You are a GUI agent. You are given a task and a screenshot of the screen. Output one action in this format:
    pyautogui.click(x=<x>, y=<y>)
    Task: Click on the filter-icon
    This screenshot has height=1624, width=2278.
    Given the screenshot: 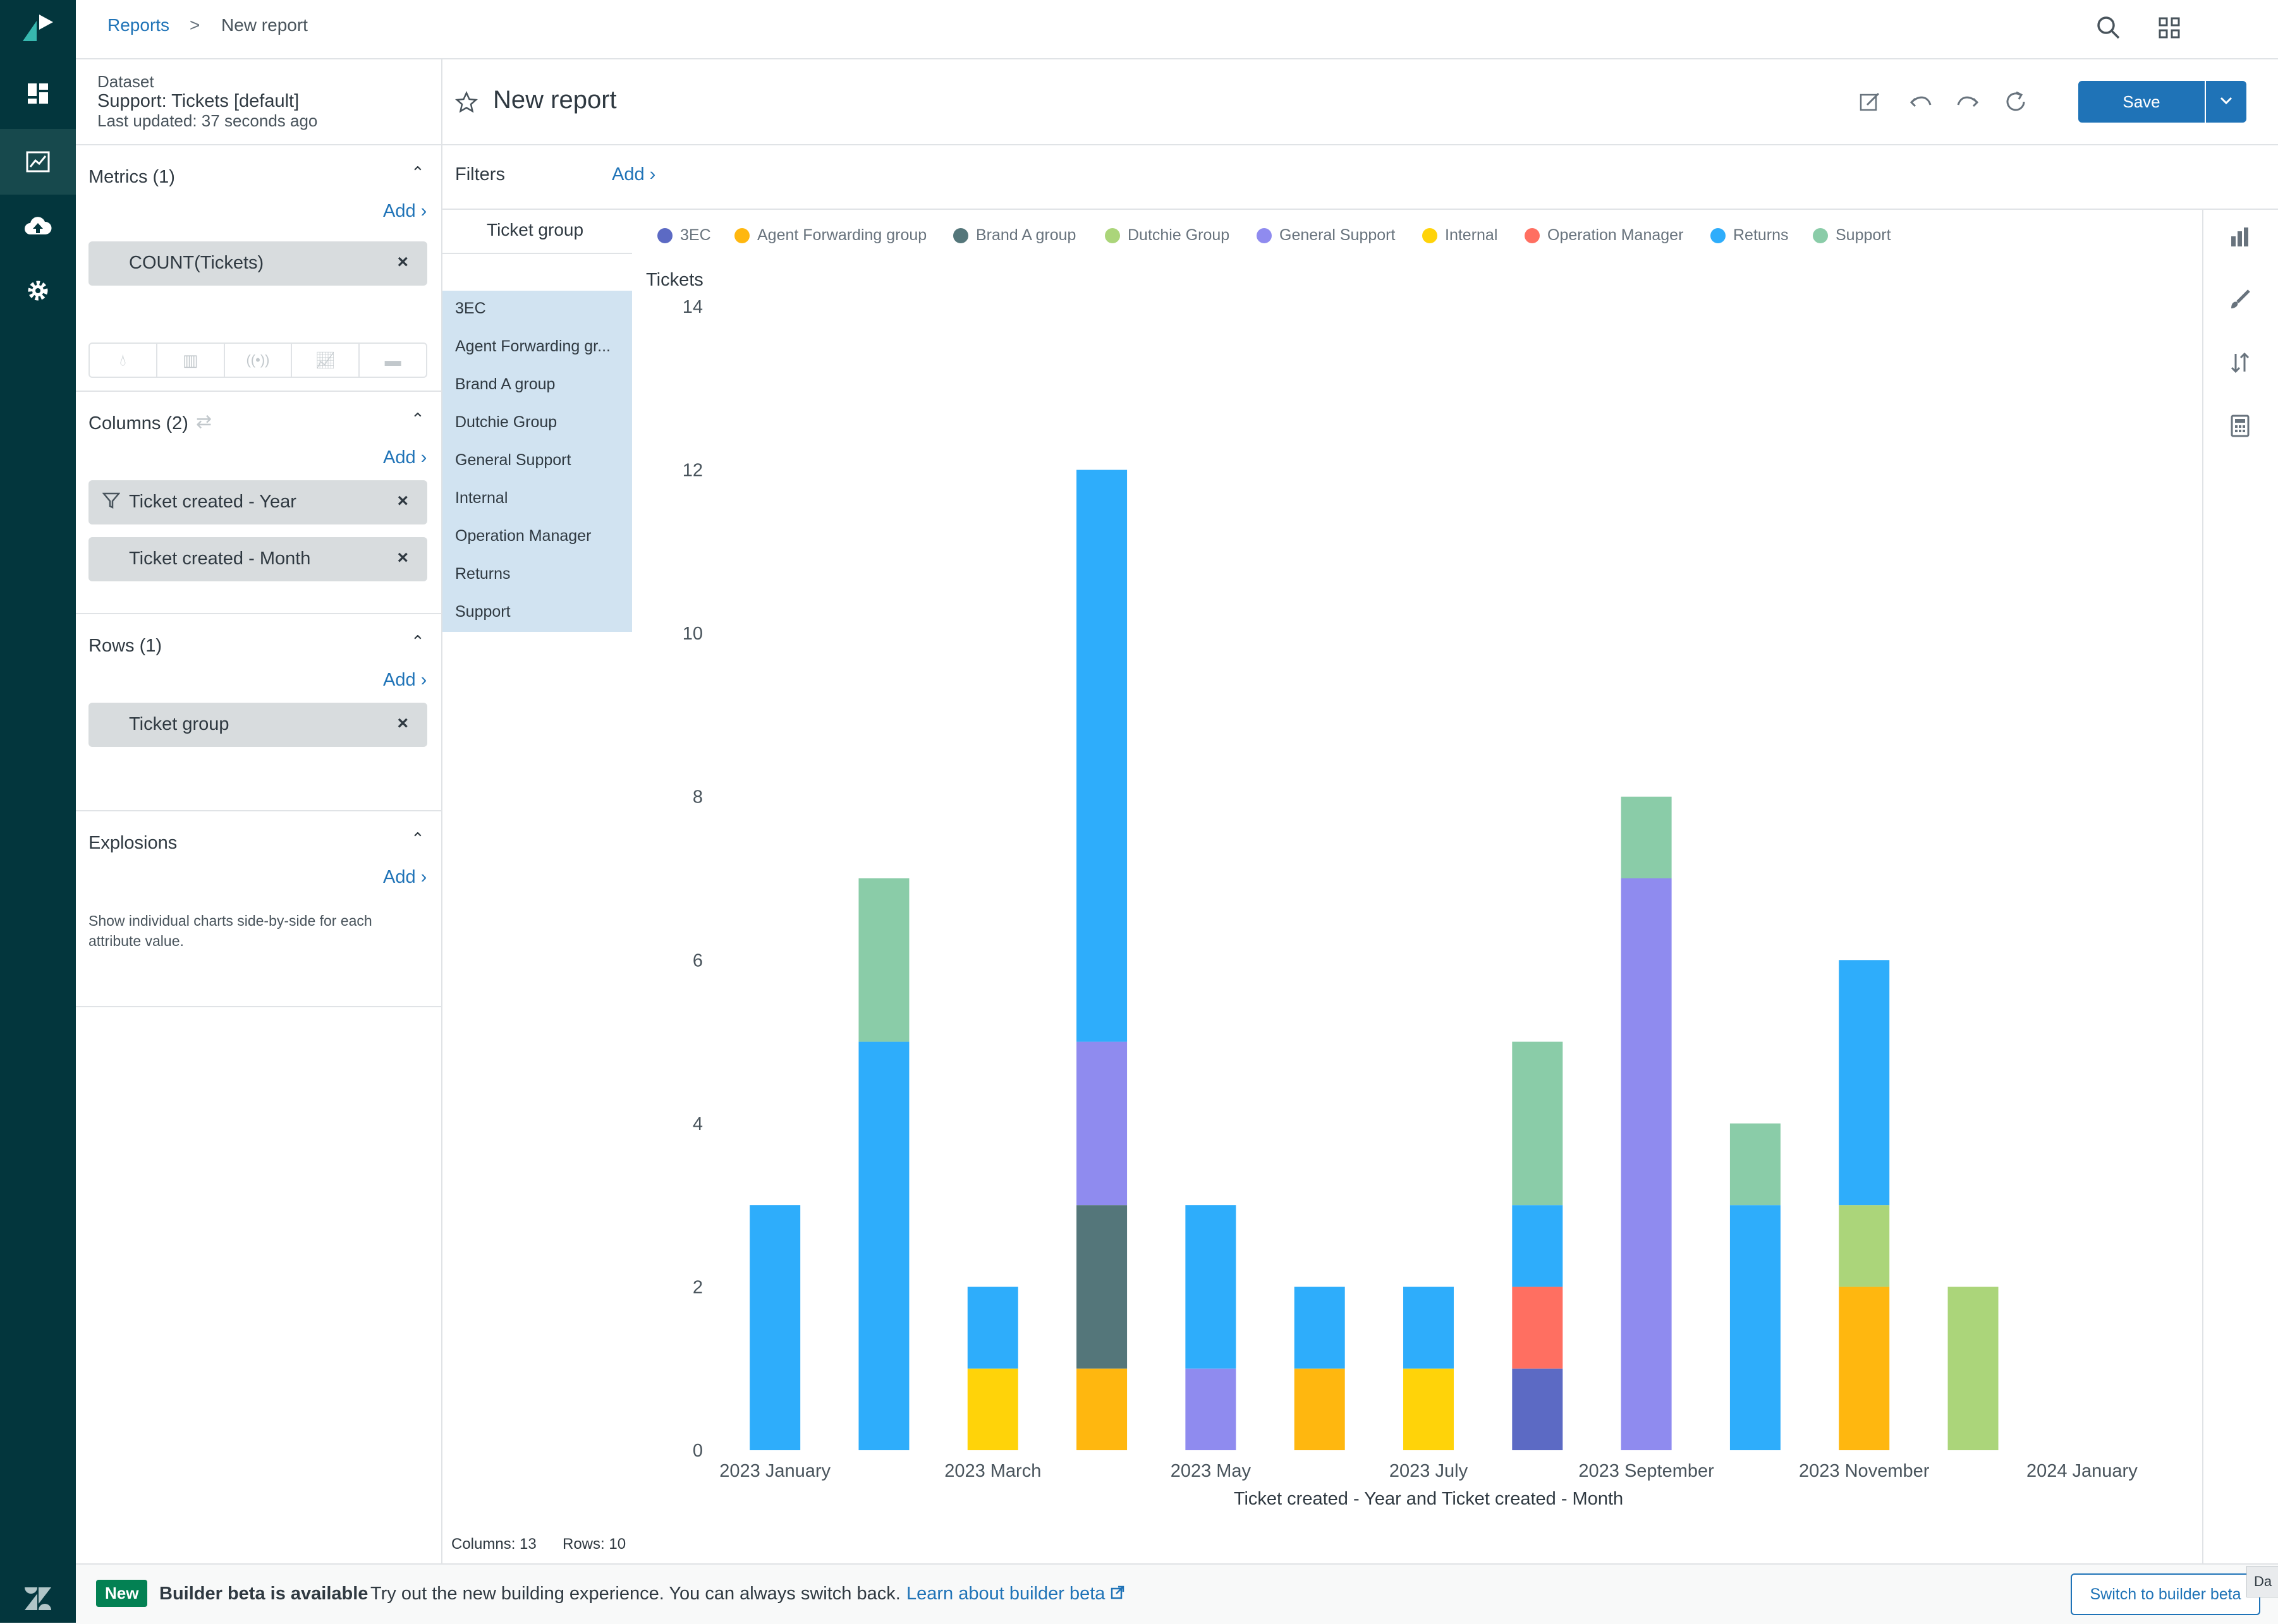 What is the action you would take?
    pyautogui.click(x=111, y=503)
    